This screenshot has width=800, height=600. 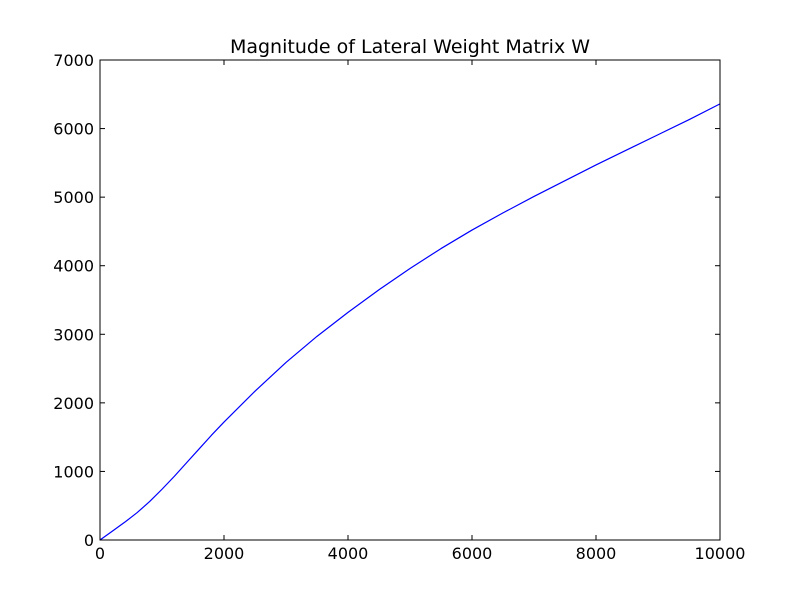 I want to click on y-tick-label: 0, so click(x=89, y=540).